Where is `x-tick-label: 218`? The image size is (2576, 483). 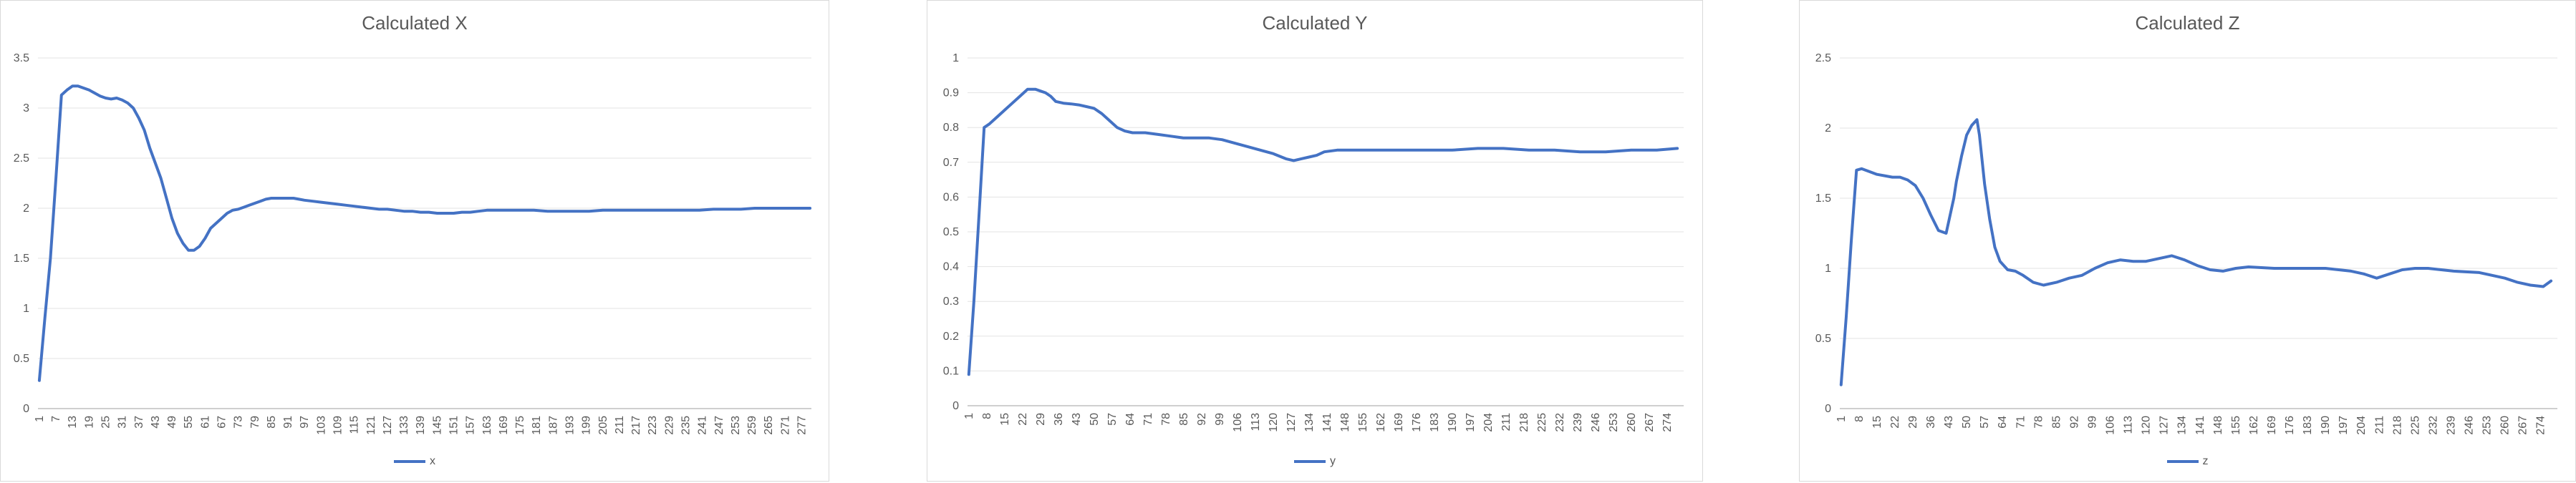 x-tick-label: 218 is located at coordinates (1524, 422).